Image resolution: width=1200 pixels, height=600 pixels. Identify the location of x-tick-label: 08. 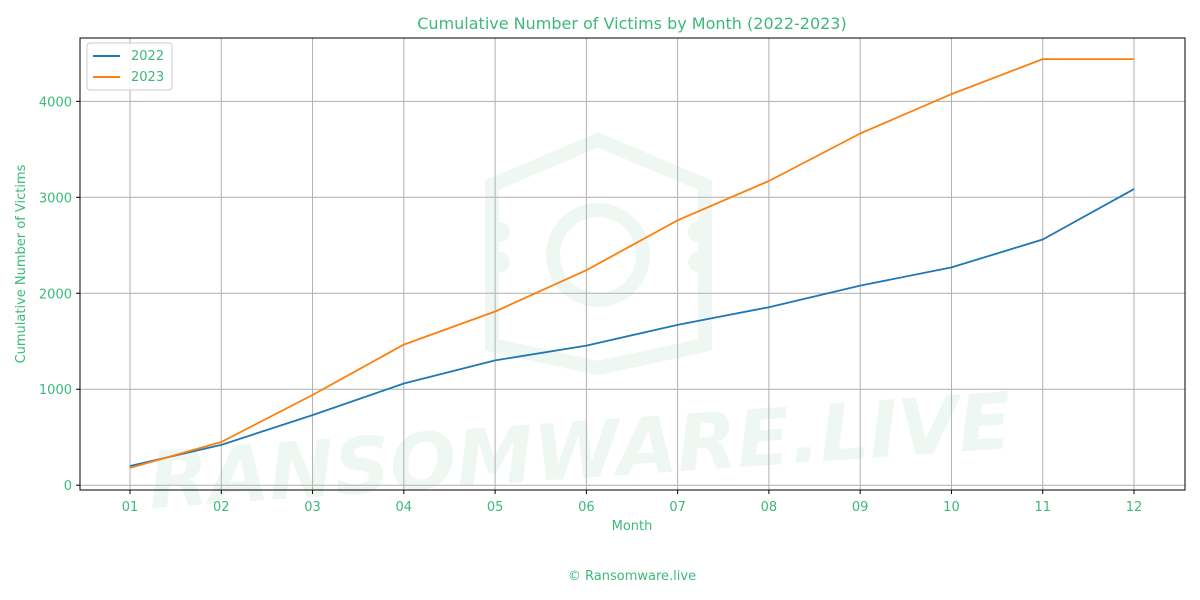
(769, 507).